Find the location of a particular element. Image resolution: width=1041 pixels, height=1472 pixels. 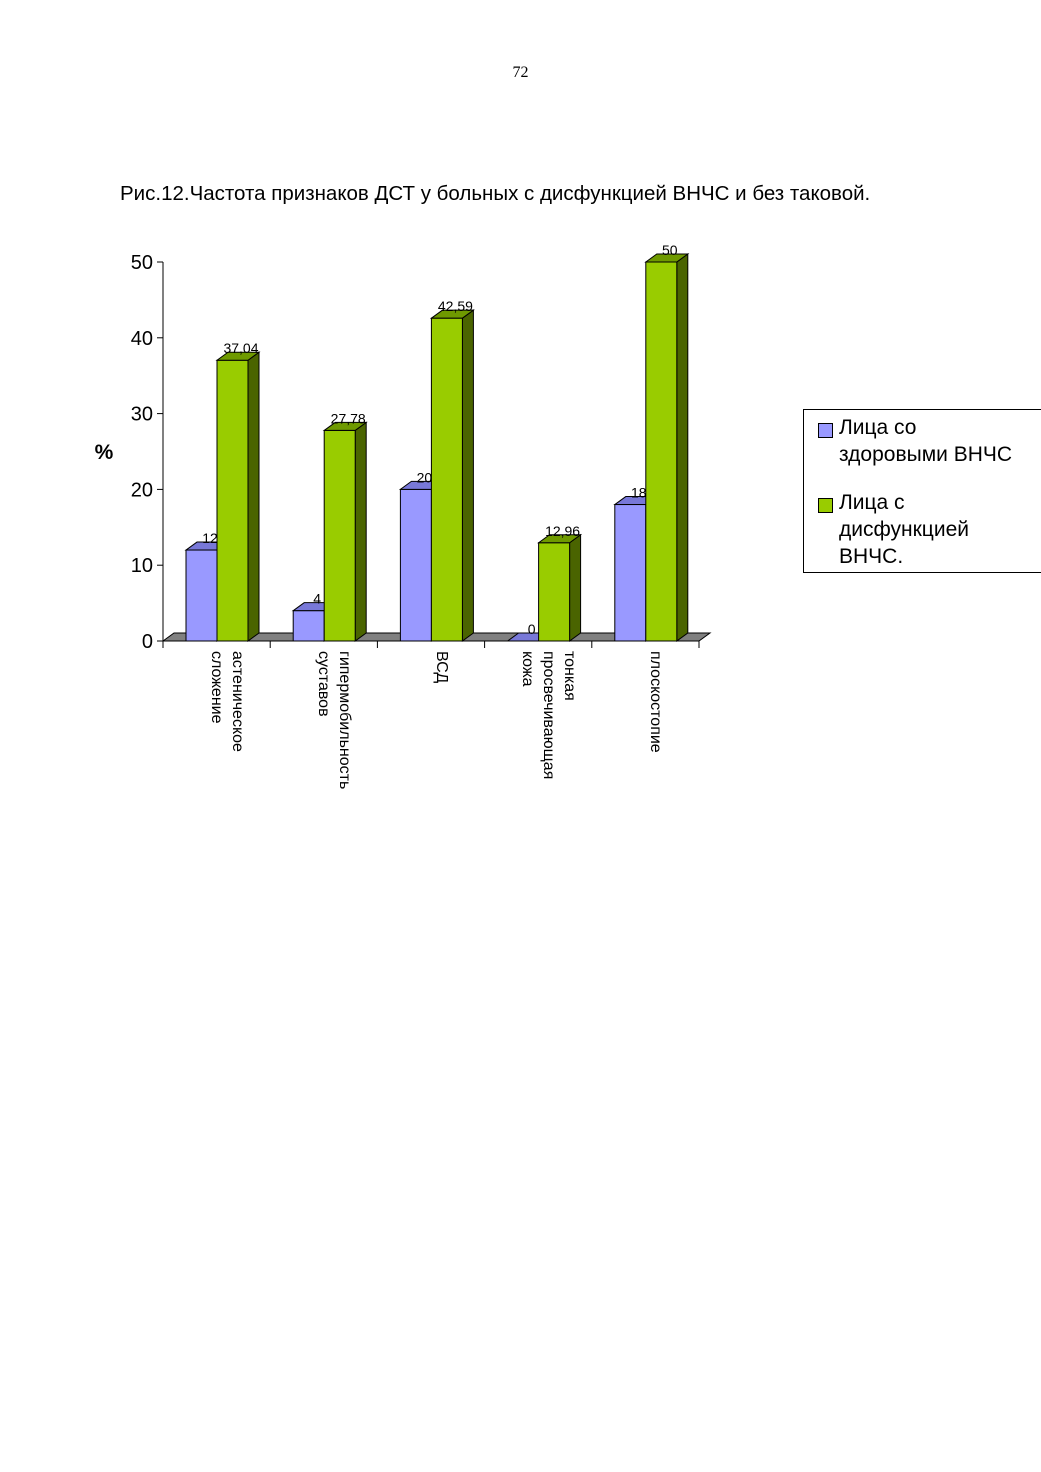

data-label-dysfunction-5: 50 is located at coordinates (670, 250).